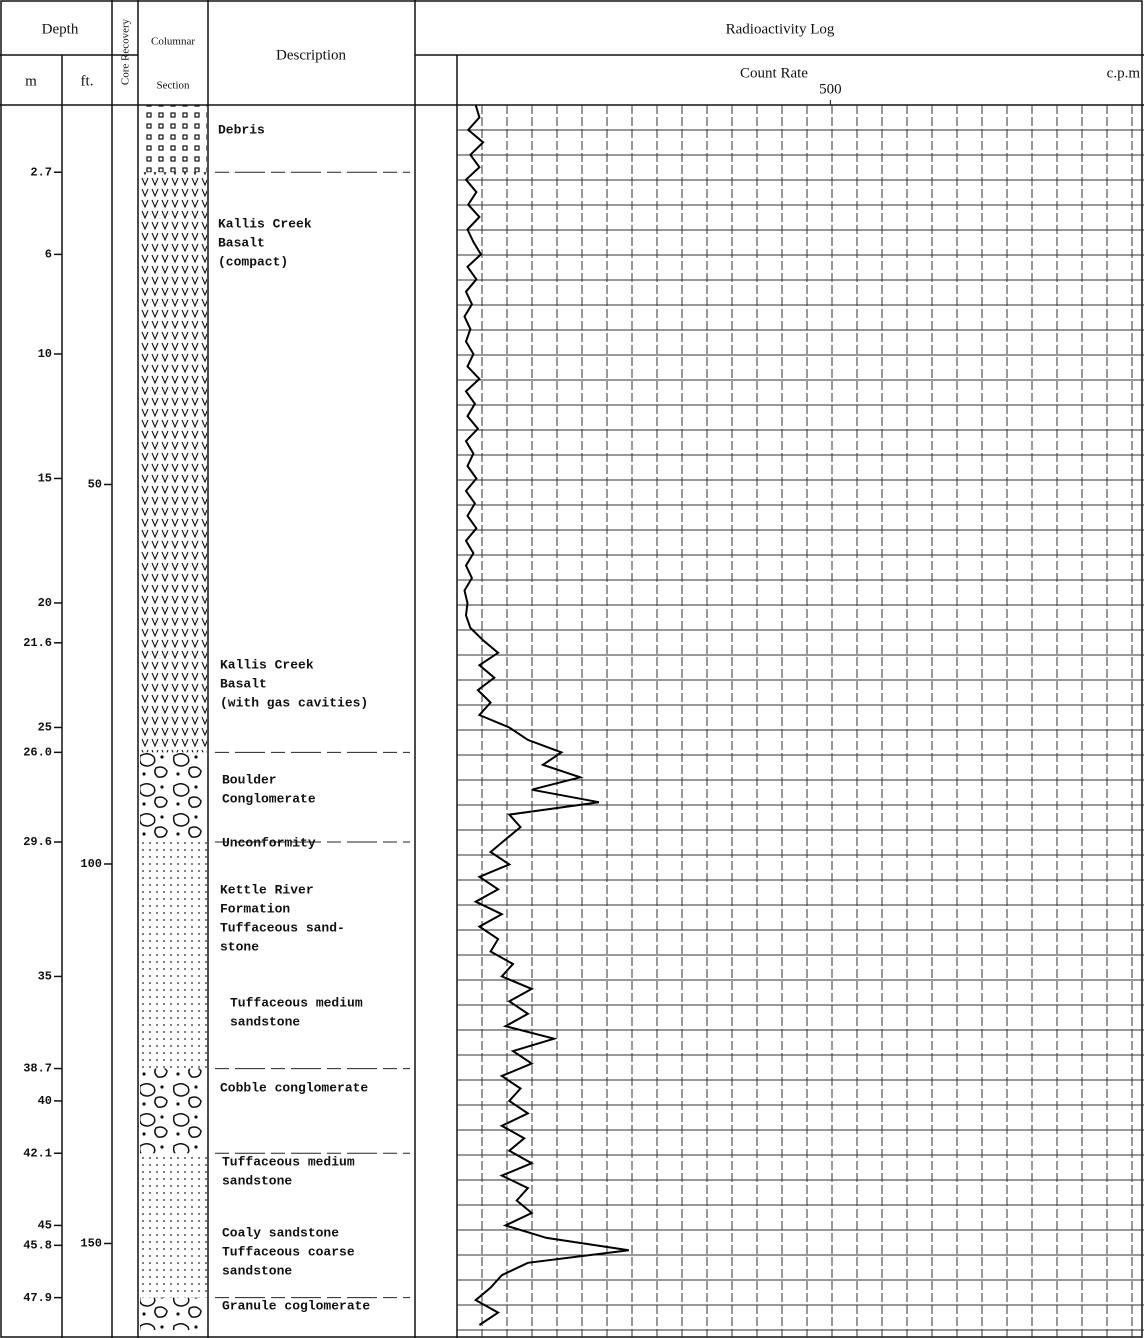 The width and height of the screenshot is (1144, 1338). What do you see at coordinates (296, 1305) in the screenshot?
I see `description: Granule coglomerate` at bounding box center [296, 1305].